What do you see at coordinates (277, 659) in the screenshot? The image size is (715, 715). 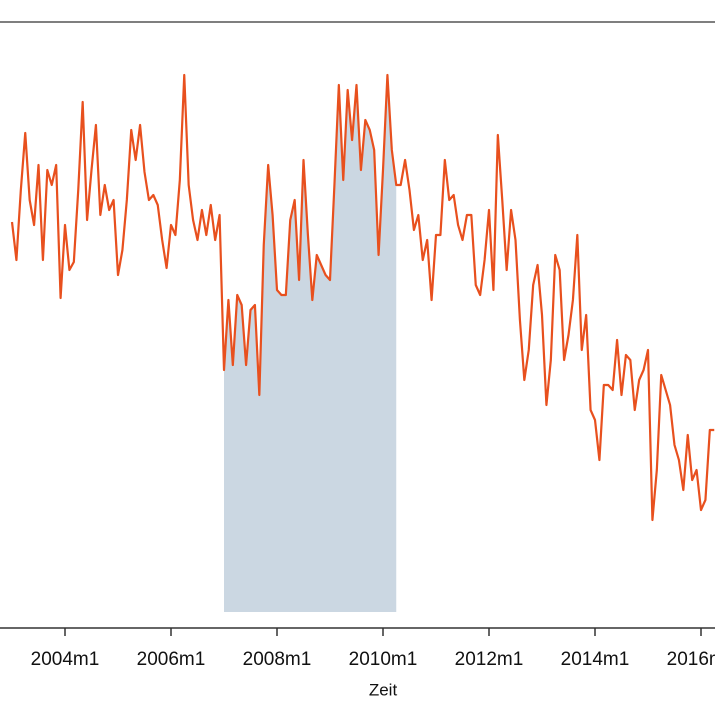 I see `x-tick-label: 2008m1` at bounding box center [277, 659].